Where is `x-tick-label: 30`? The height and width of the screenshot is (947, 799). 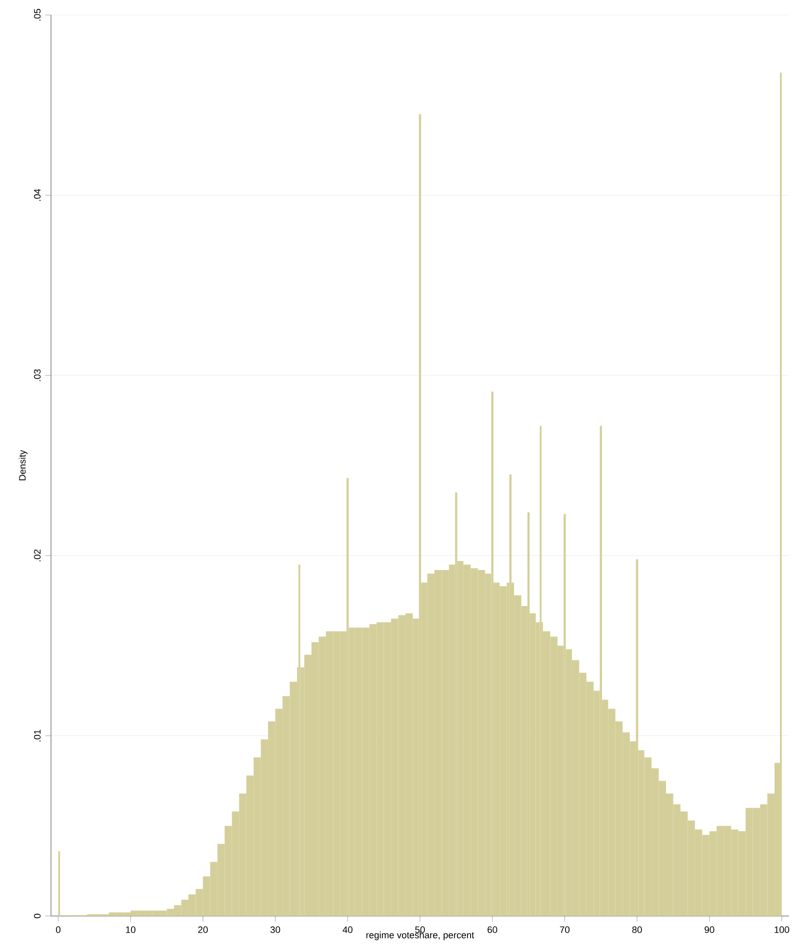
x-tick-label: 30 is located at coordinates (275, 929).